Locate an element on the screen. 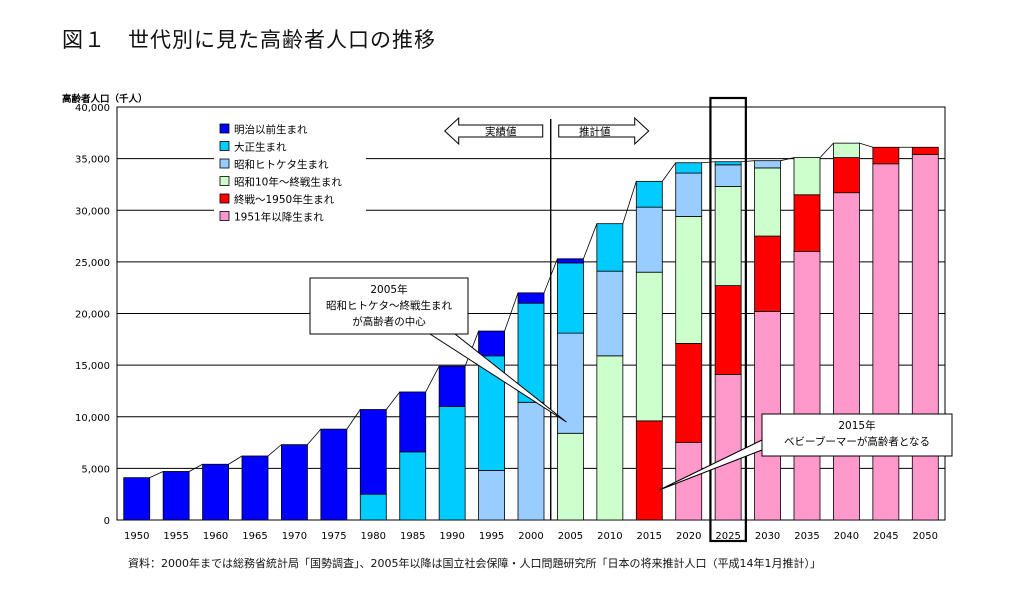 This screenshot has height=596, width=1024. left-arrow-icon is located at coordinates (493, 131).